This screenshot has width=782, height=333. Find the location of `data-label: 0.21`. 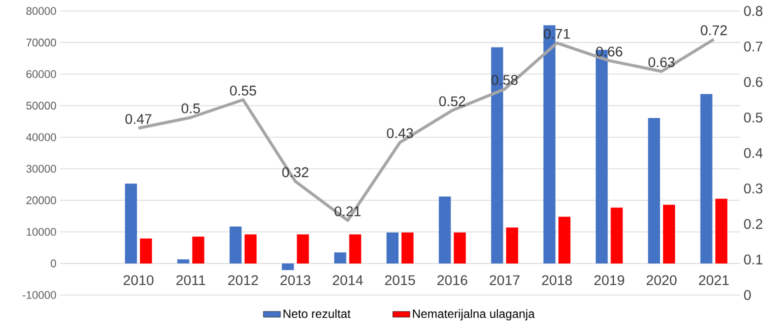

data-label: 0.21 is located at coordinates (347, 211).